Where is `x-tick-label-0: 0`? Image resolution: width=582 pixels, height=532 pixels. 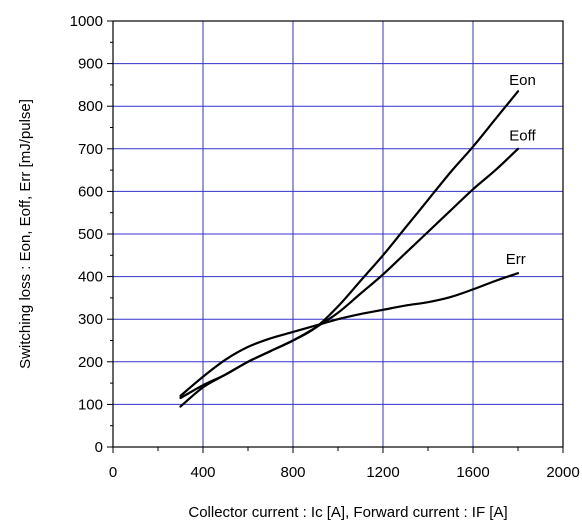 x-tick-label-0: 0 is located at coordinates (113, 472).